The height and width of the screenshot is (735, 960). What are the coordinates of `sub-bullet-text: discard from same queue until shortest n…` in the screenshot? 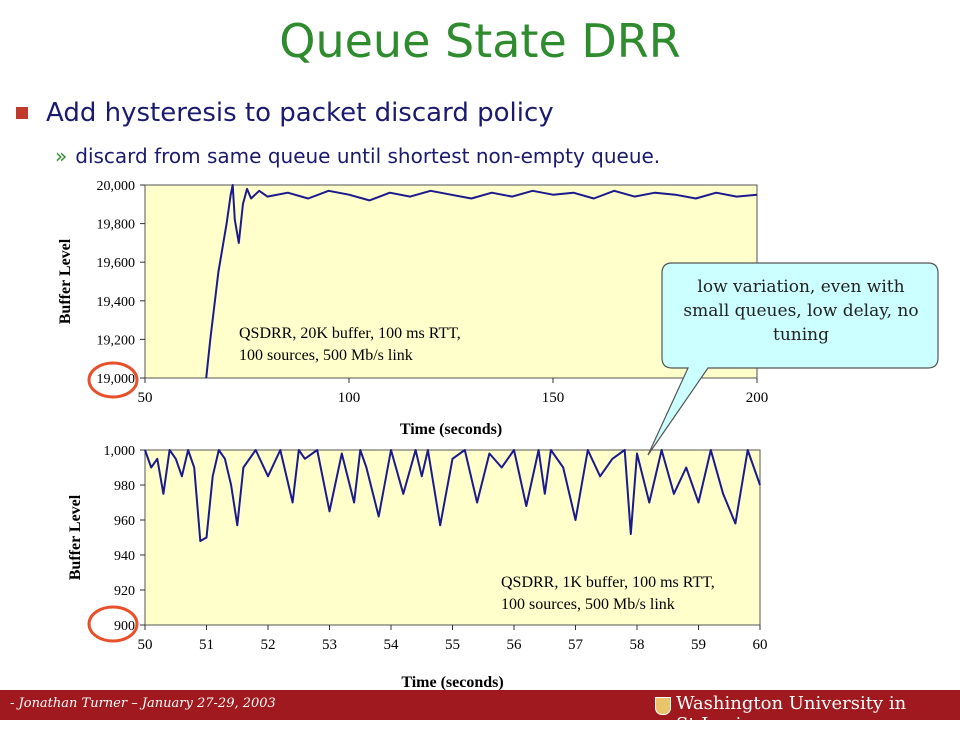 It's located at (368, 156).